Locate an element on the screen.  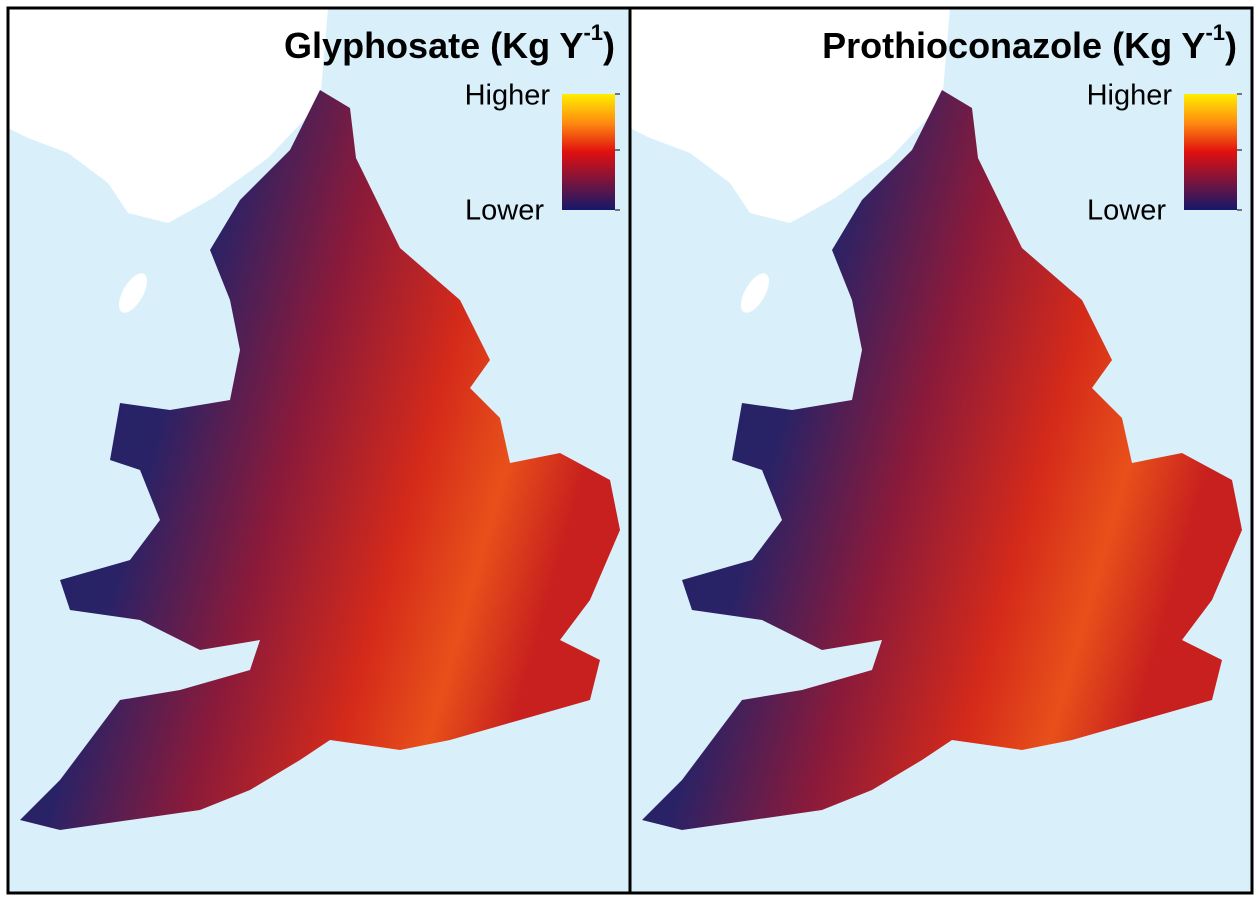
title-text: Glyphosate (Kg Y is located at coordinates (433, 45).